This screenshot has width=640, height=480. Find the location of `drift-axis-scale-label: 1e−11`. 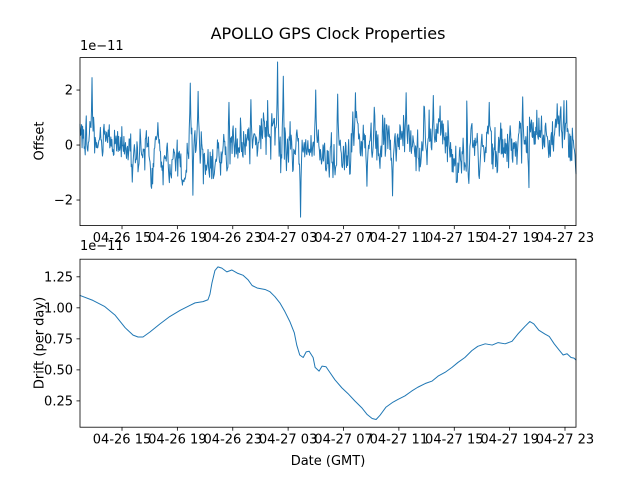

drift-axis-scale-label: 1e−11 is located at coordinates (102, 246).